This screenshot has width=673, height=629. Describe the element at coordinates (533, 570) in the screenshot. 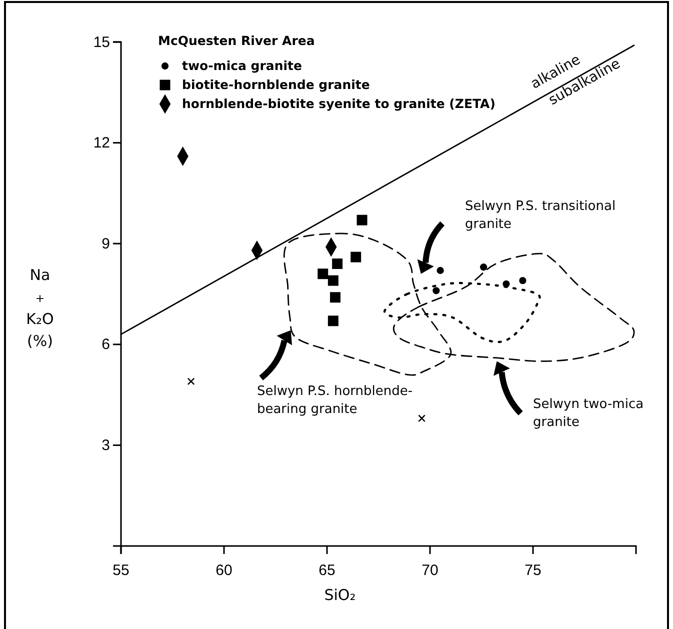

I see `x-tick-label: 75` at that location.